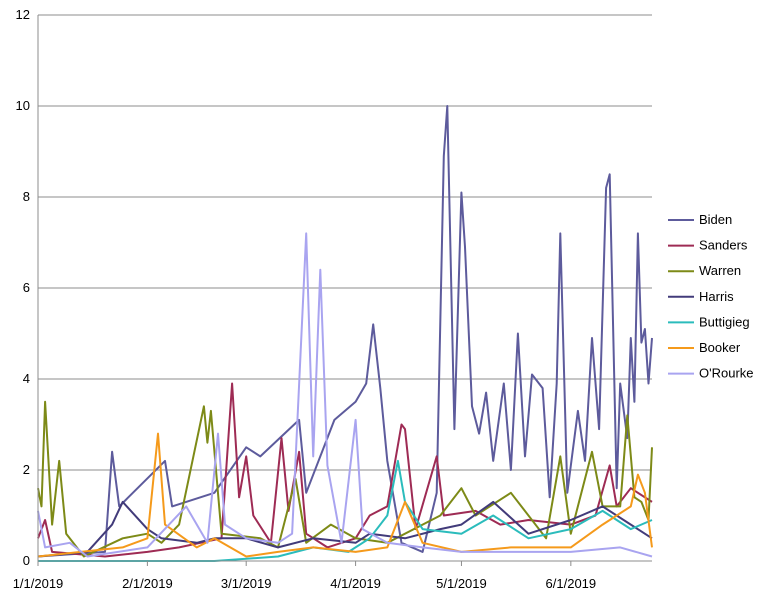 The height and width of the screenshot is (605, 760). What do you see at coordinates (715, 219) in the screenshot?
I see `legend-label: Biden` at bounding box center [715, 219].